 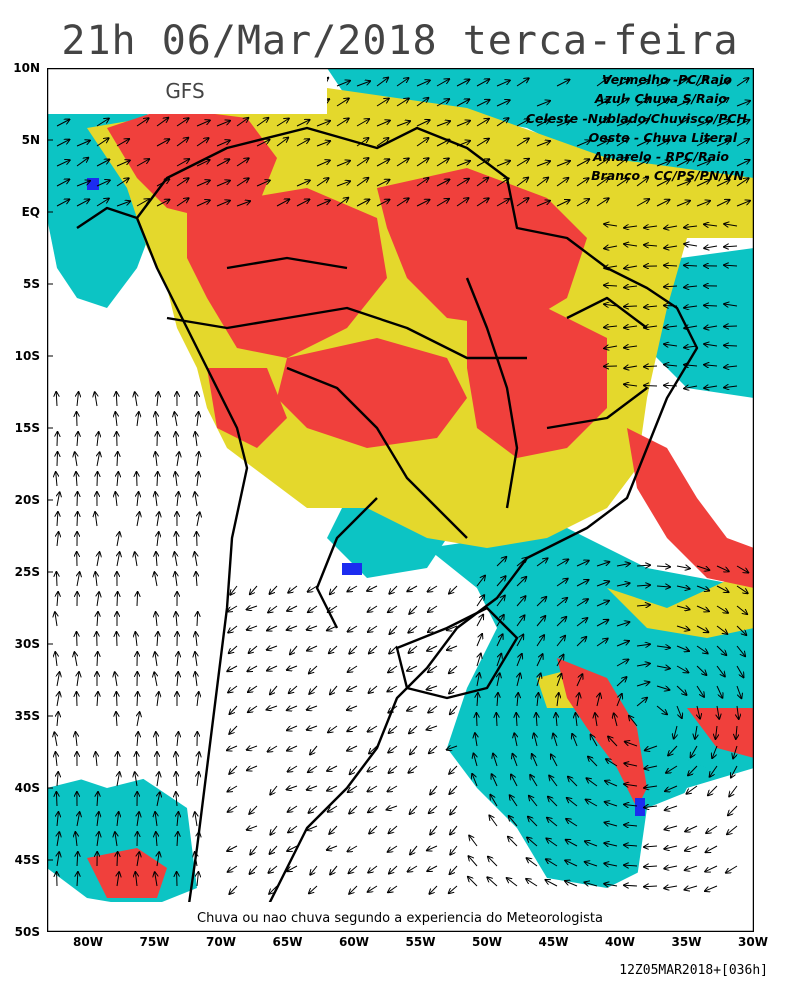 What do you see at coordinates (693, 970) in the screenshot?
I see `run-info: 12Z05MAR2018+[036h]` at bounding box center [693, 970].